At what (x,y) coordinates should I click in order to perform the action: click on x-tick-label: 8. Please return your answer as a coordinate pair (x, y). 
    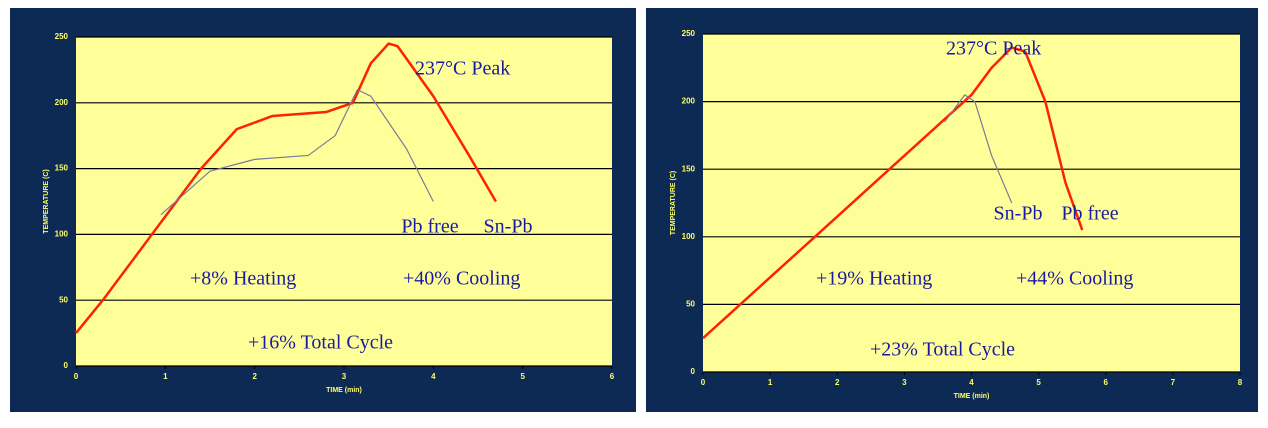
    Looking at the image, I should click on (1240, 382).